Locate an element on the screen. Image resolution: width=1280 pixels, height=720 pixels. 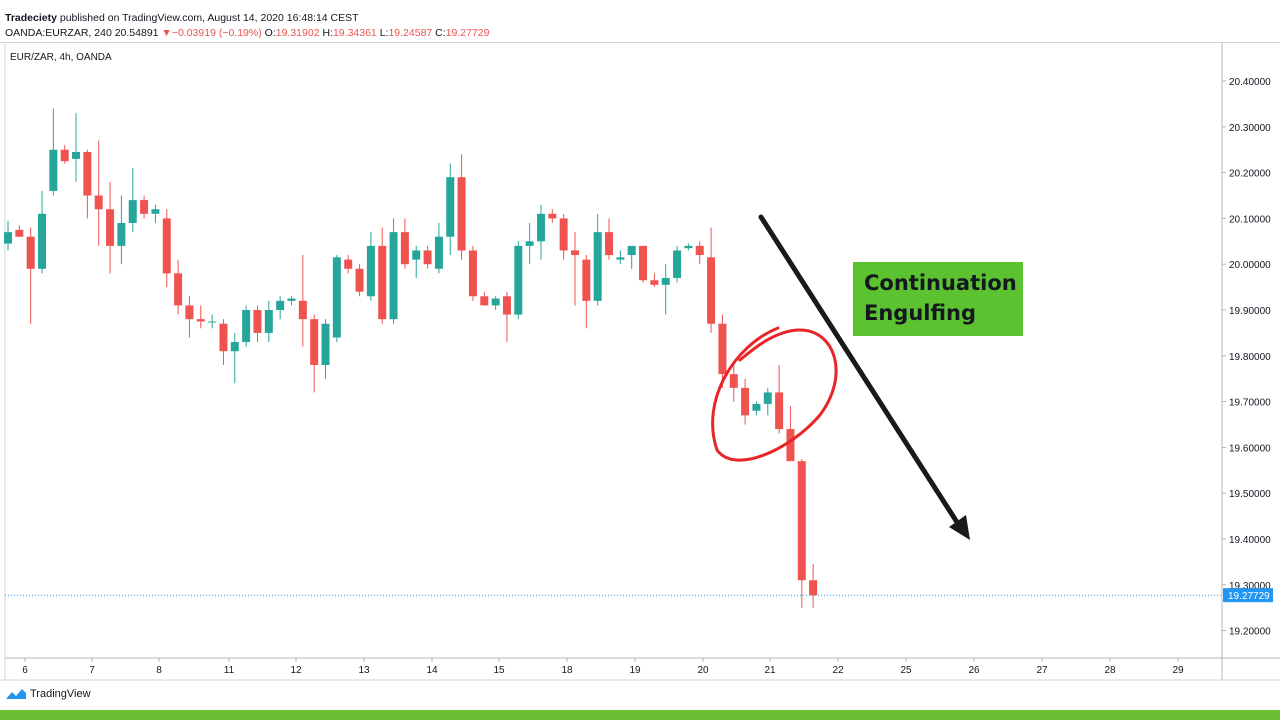
tradingview-logo-text: TradingView is located at coordinates (60, 694).